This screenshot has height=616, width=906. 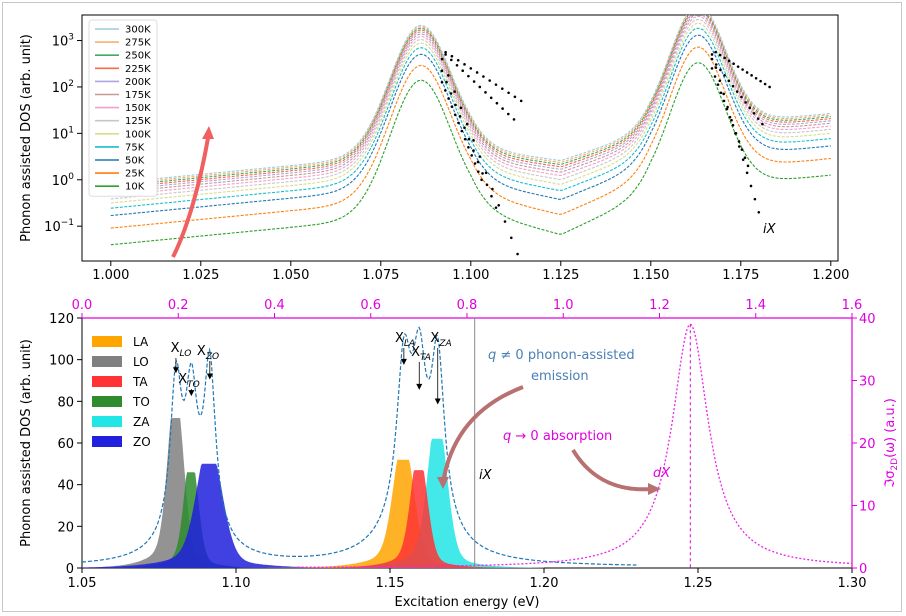 What do you see at coordinates (852, 583) in the screenshot?
I see `bottom-x-tick-label: 1.30` at bounding box center [852, 583].